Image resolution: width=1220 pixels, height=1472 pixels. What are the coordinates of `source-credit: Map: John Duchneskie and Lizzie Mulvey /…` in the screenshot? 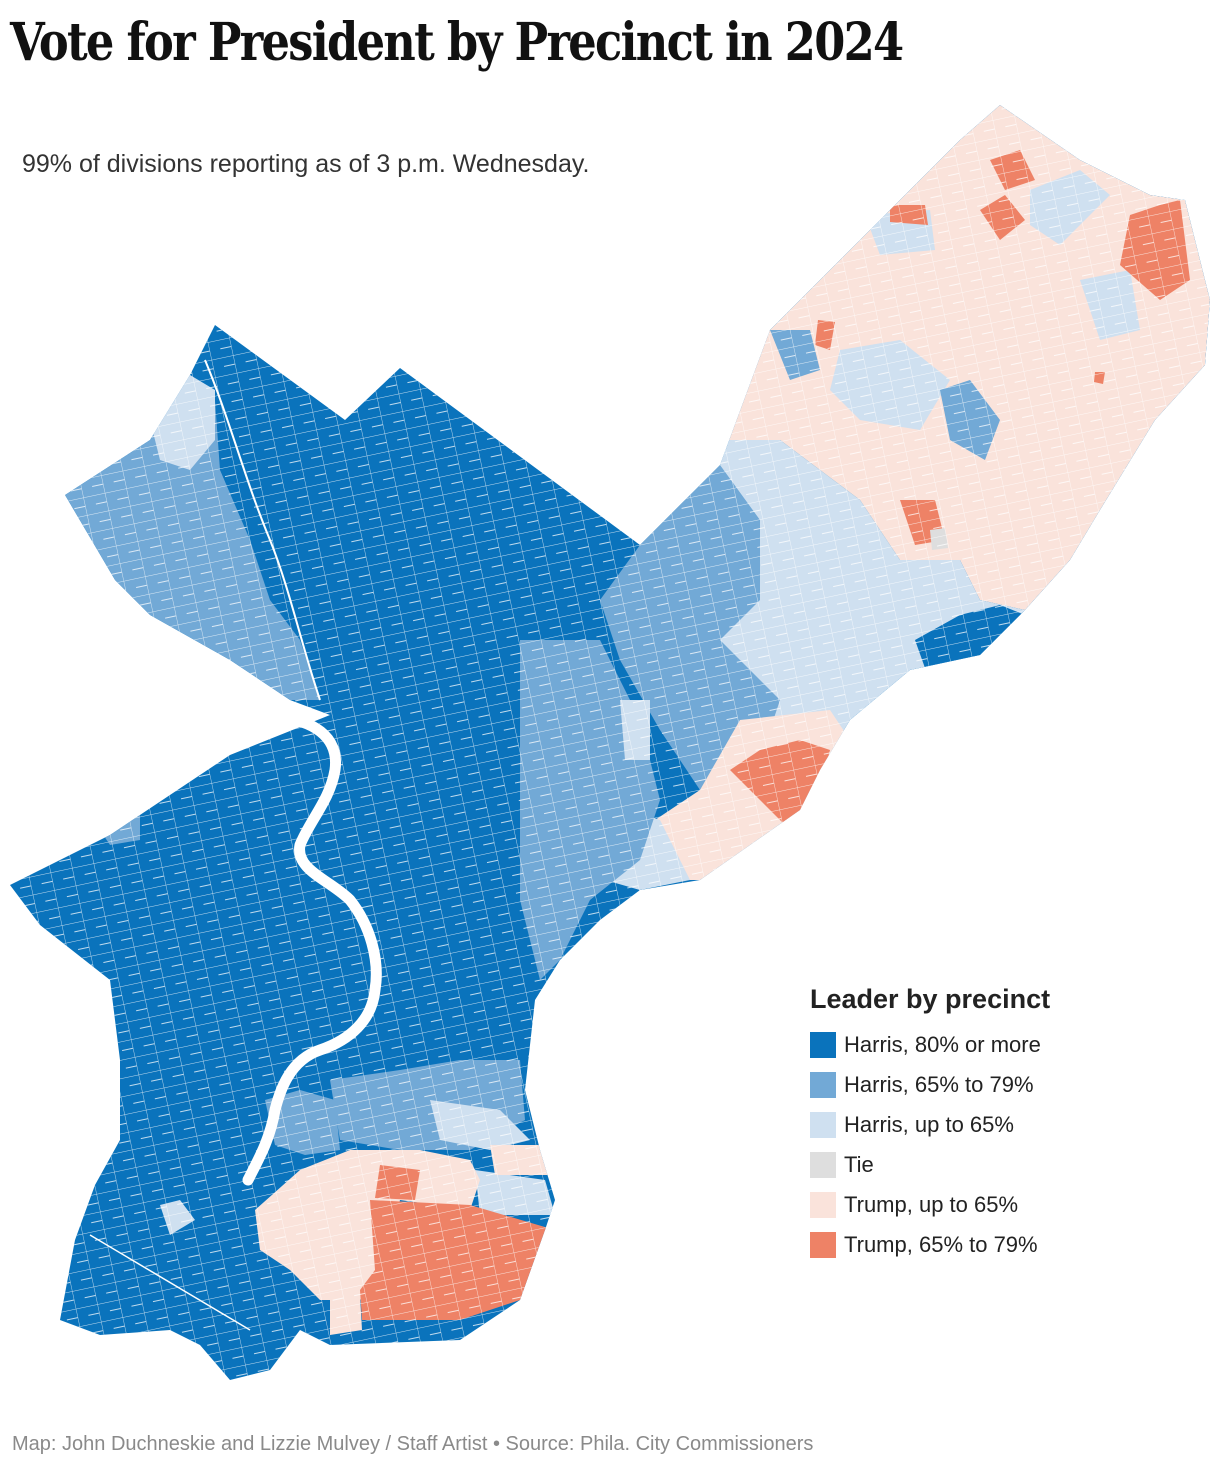 It's located at (413, 1444).